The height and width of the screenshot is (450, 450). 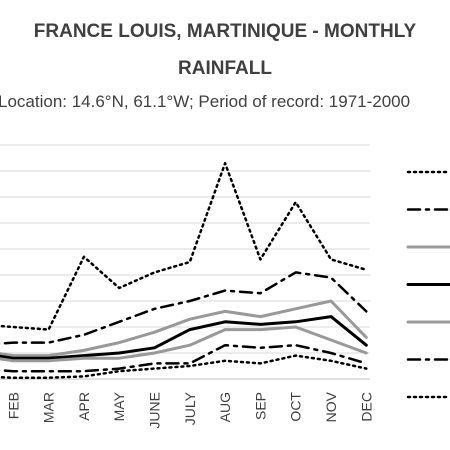 I want to click on x-tick-label: AUG, so click(x=225, y=407).